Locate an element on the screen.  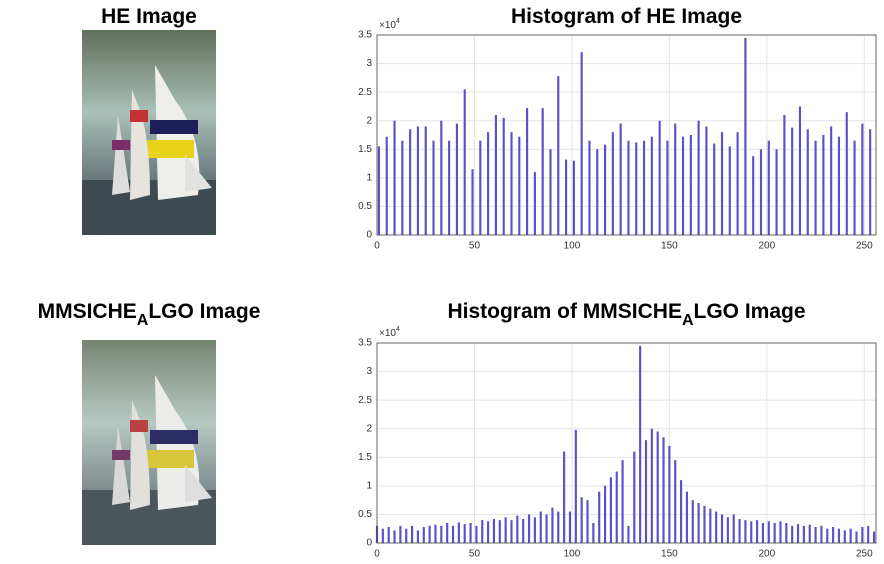
y-scale-text: ×10 is located at coordinates (387, 333).